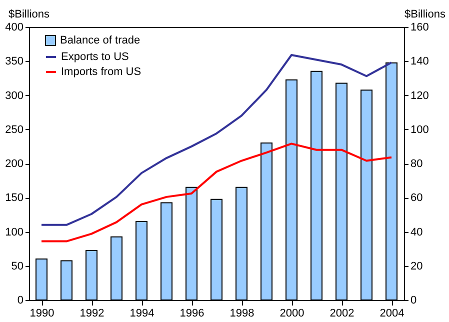 The image size is (449, 322). What do you see at coordinates (416, 232) in the screenshot?
I see `y2-tick-label: 40` at bounding box center [416, 232].